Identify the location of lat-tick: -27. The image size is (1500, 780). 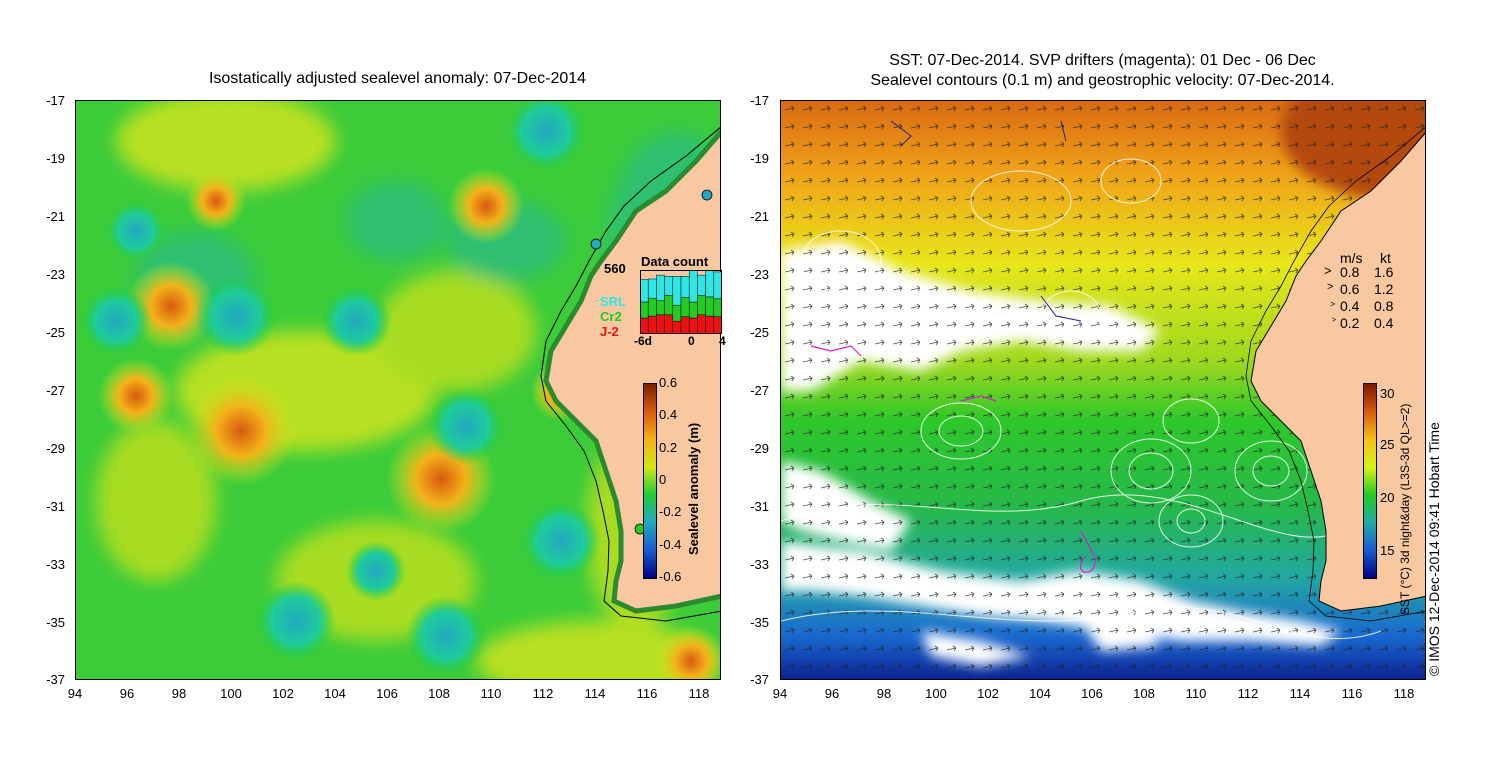
(759, 390).